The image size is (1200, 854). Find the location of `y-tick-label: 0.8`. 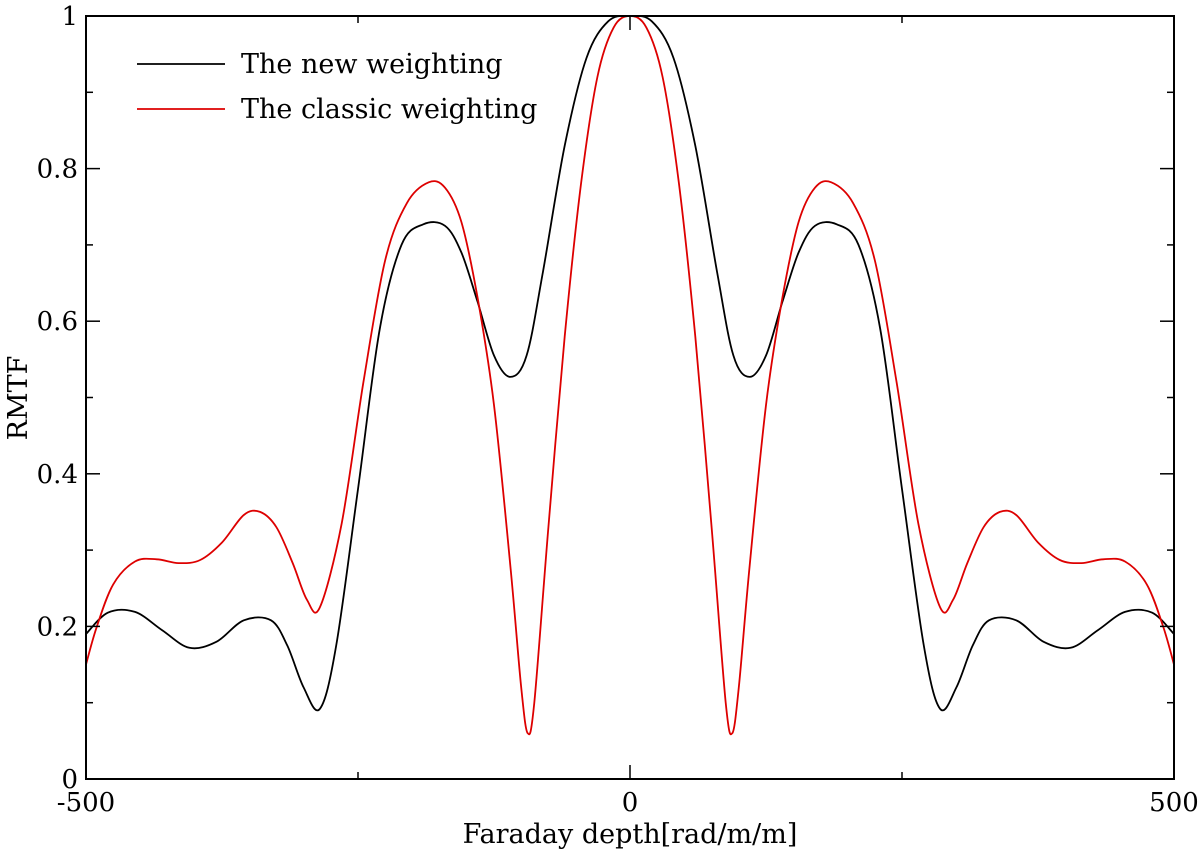

y-tick-label: 0.8 is located at coordinates (57, 170).